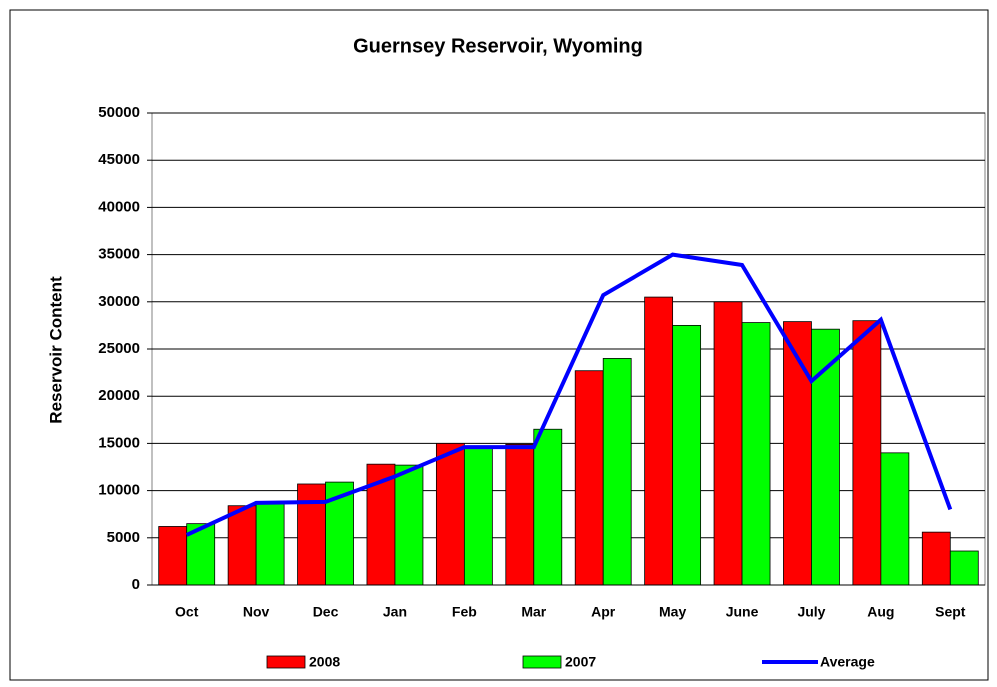 The image size is (997, 687). Describe the element at coordinates (326, 612) in the screenshot. I see `x-tick-label: Dec` at that location.